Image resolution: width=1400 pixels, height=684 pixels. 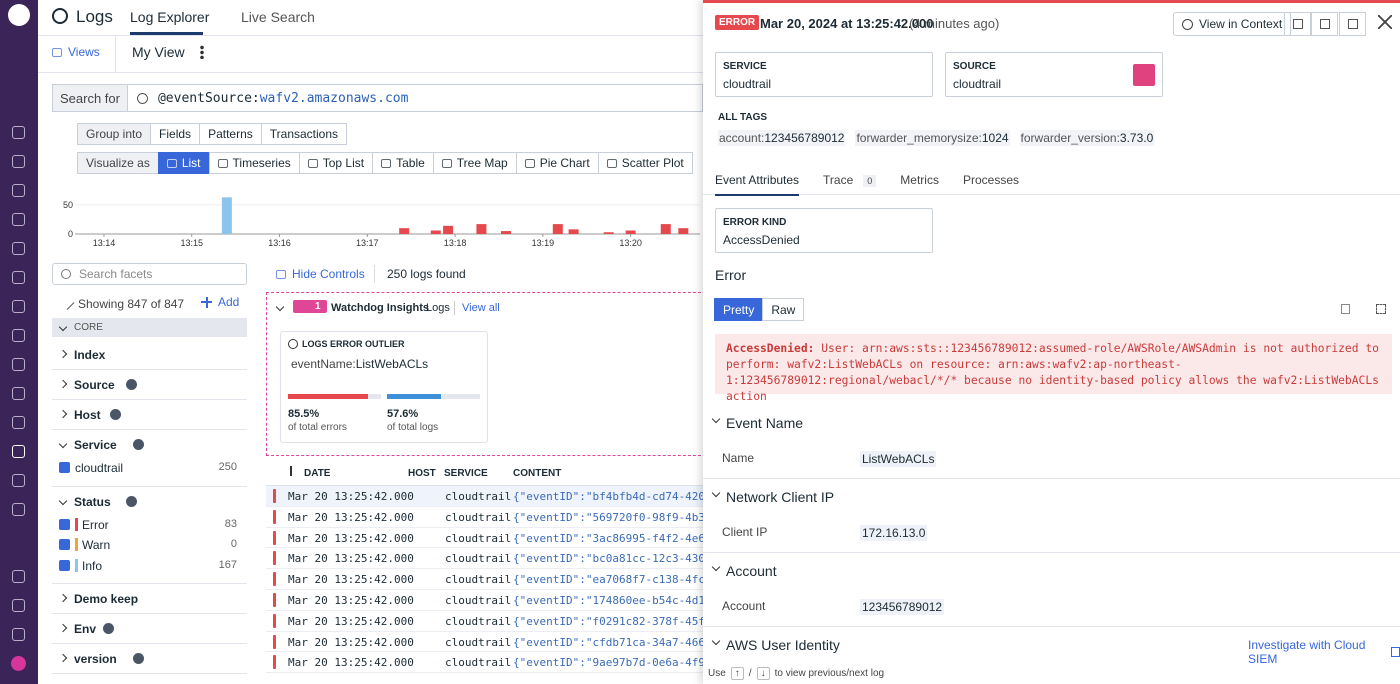 What do you see at coordinates (304, 134) in the screenshot?
I see `group_into-option: Transactions` at bounding box center [304, 134].